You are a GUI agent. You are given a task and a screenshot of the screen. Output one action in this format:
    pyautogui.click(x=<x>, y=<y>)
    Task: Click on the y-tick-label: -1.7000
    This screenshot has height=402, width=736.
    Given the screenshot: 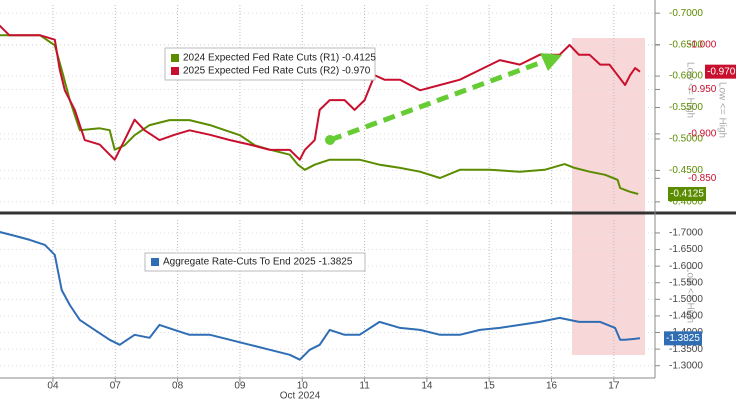 What is the action you would take?
    pyautogui.click(x=686, y=233)
    